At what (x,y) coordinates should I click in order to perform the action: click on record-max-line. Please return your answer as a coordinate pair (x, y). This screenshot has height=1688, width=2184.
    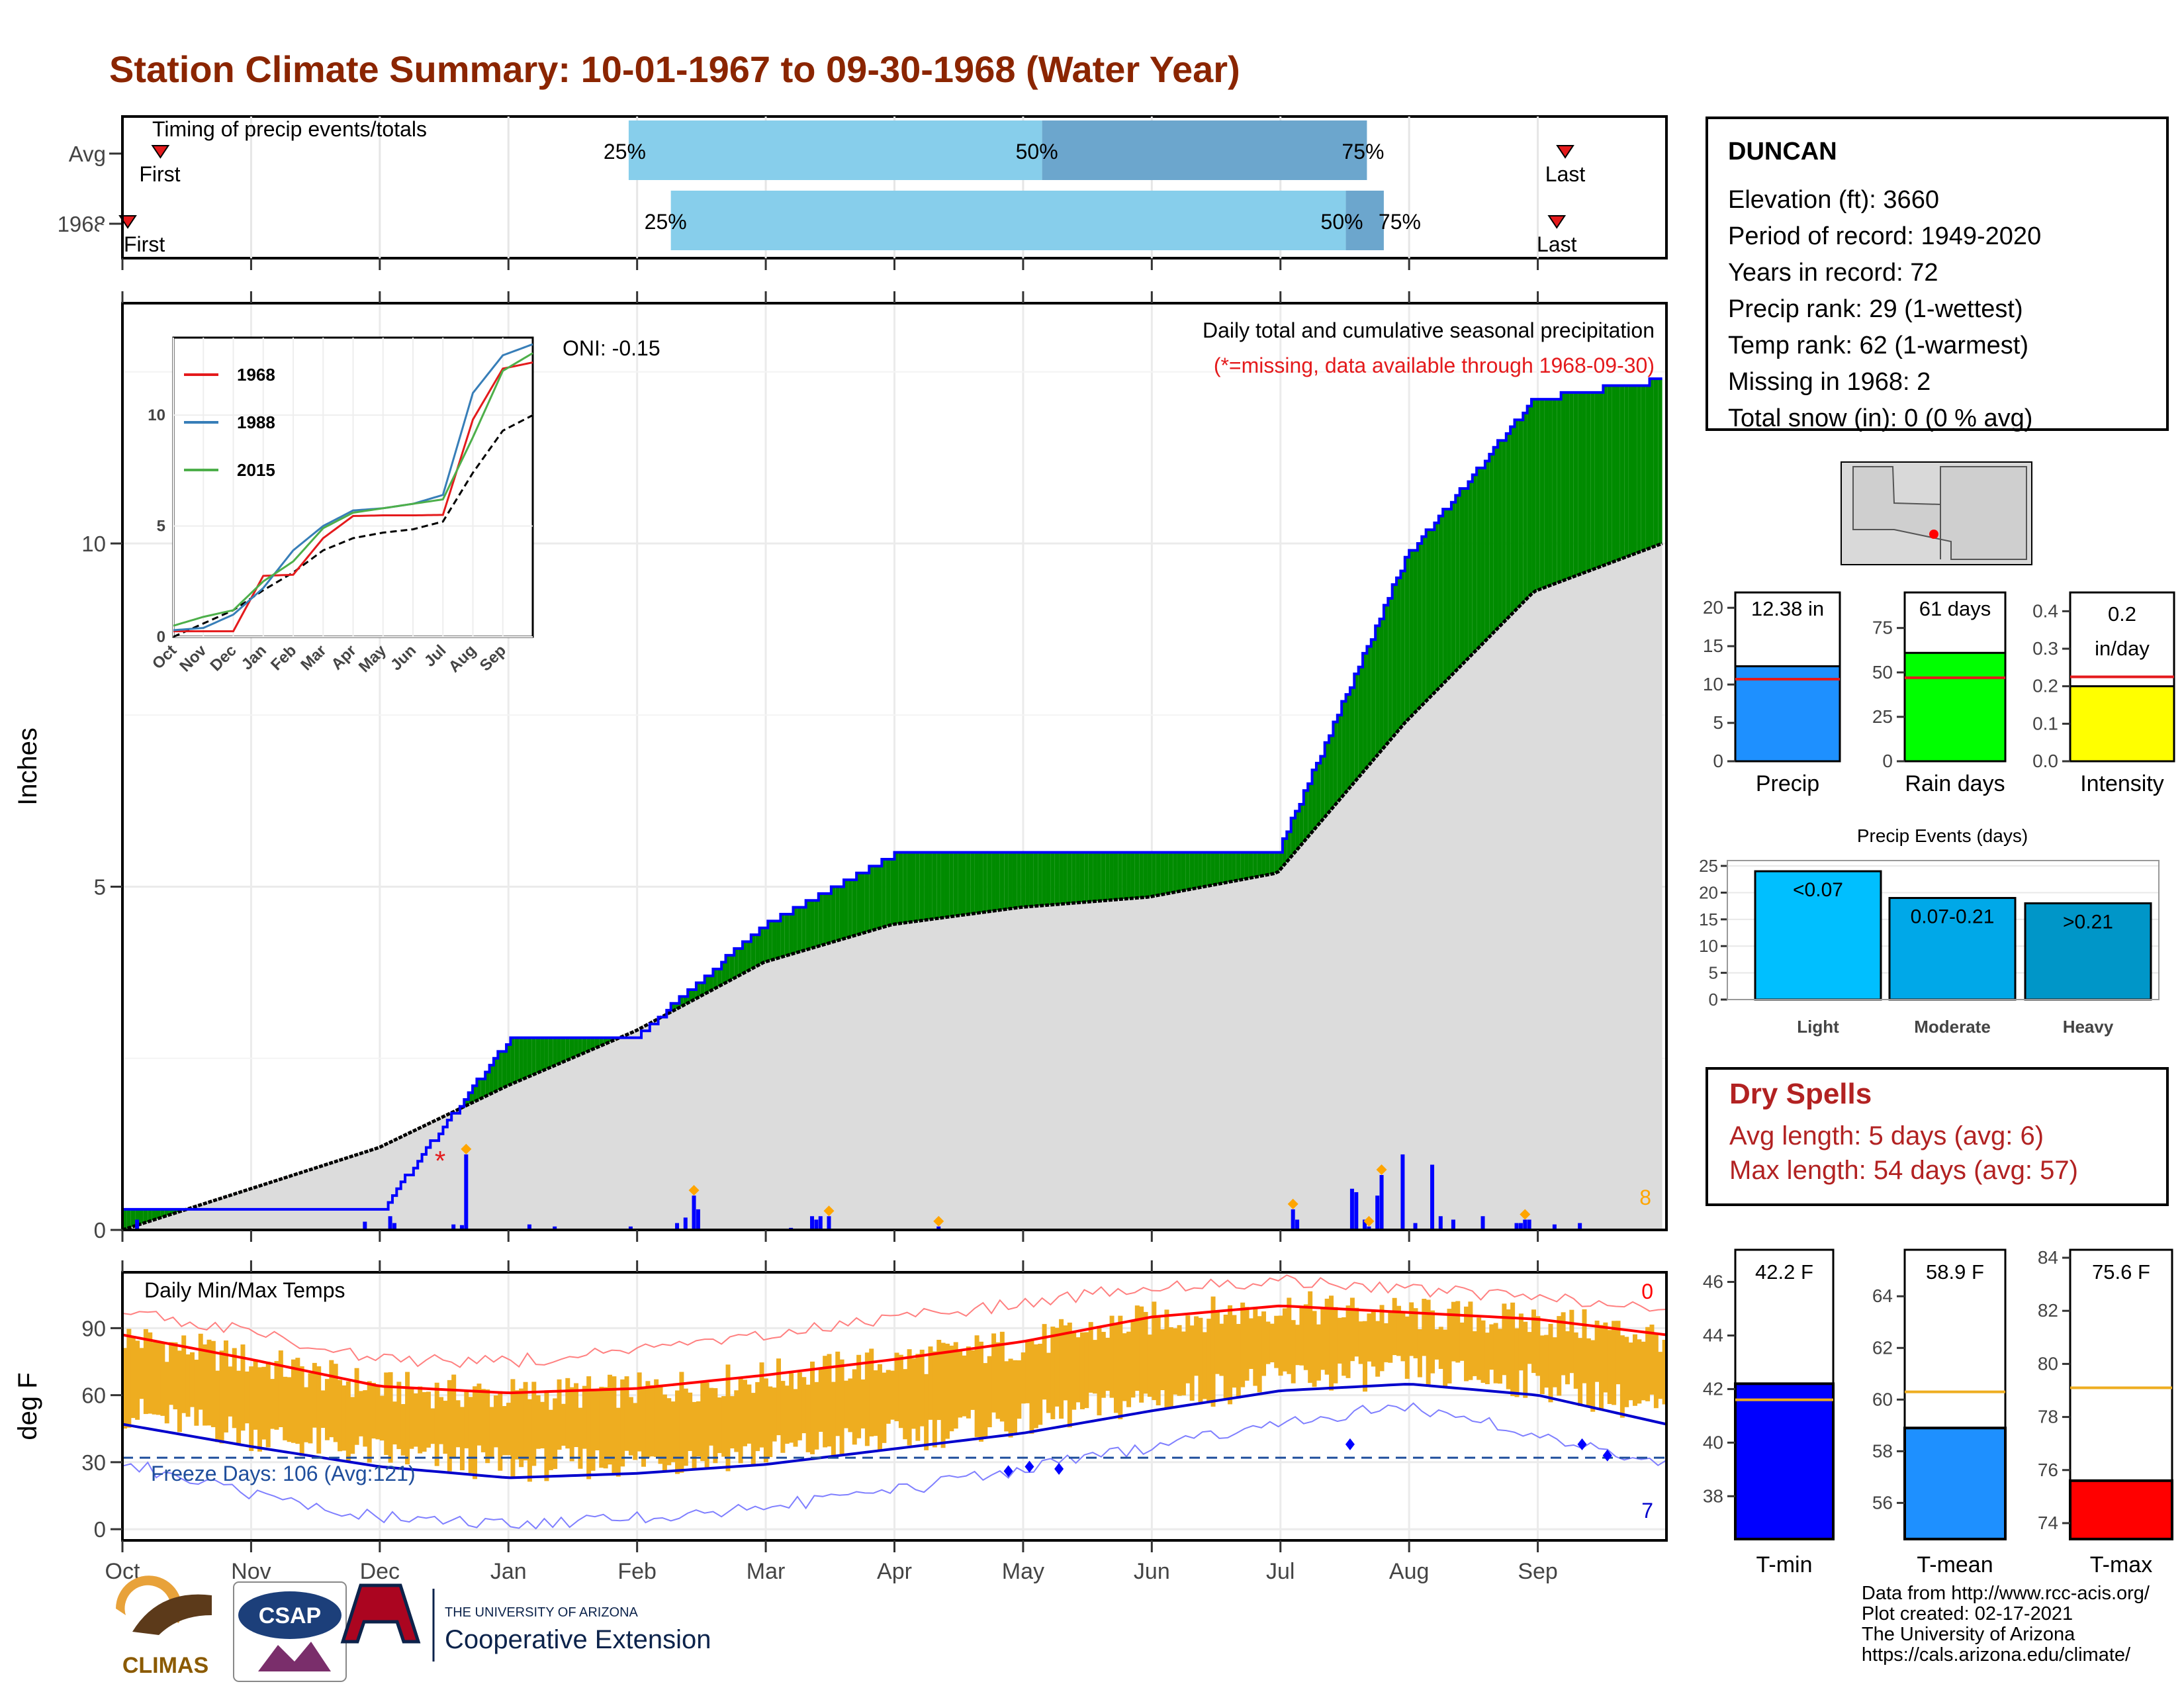
    Looking at the image, I should click on (894, 1321).